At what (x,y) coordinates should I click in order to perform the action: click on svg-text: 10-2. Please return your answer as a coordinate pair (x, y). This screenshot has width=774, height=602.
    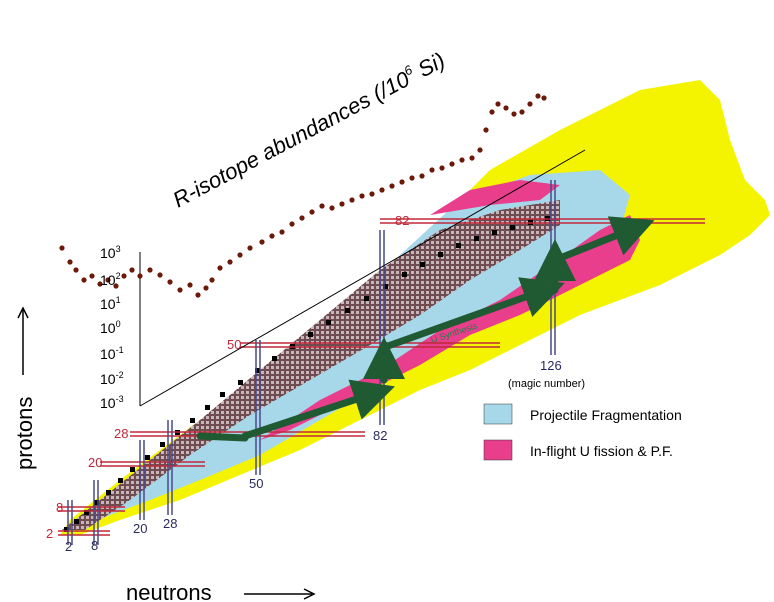
    Looking at the image, I should click on (112, 378).